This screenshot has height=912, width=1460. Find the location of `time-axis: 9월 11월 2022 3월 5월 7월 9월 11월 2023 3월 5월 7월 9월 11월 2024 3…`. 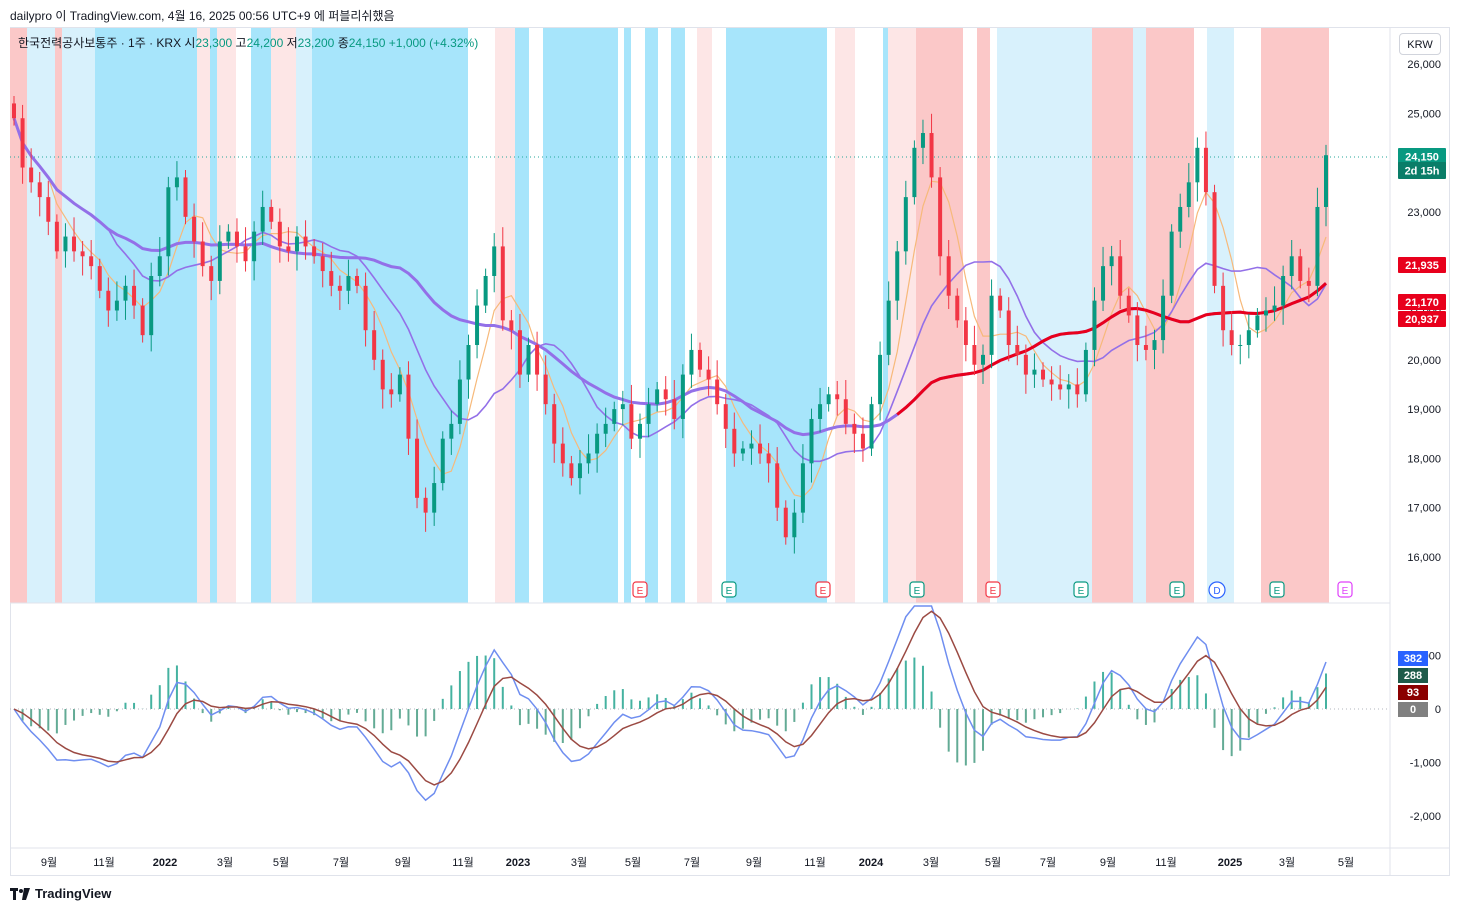

time-axis: 9월 11월 2022 3월 5월 7월 9월 11월 2023 3월 5월 7월 9월 11월 2024 3… is located at coordinates (697, 862).